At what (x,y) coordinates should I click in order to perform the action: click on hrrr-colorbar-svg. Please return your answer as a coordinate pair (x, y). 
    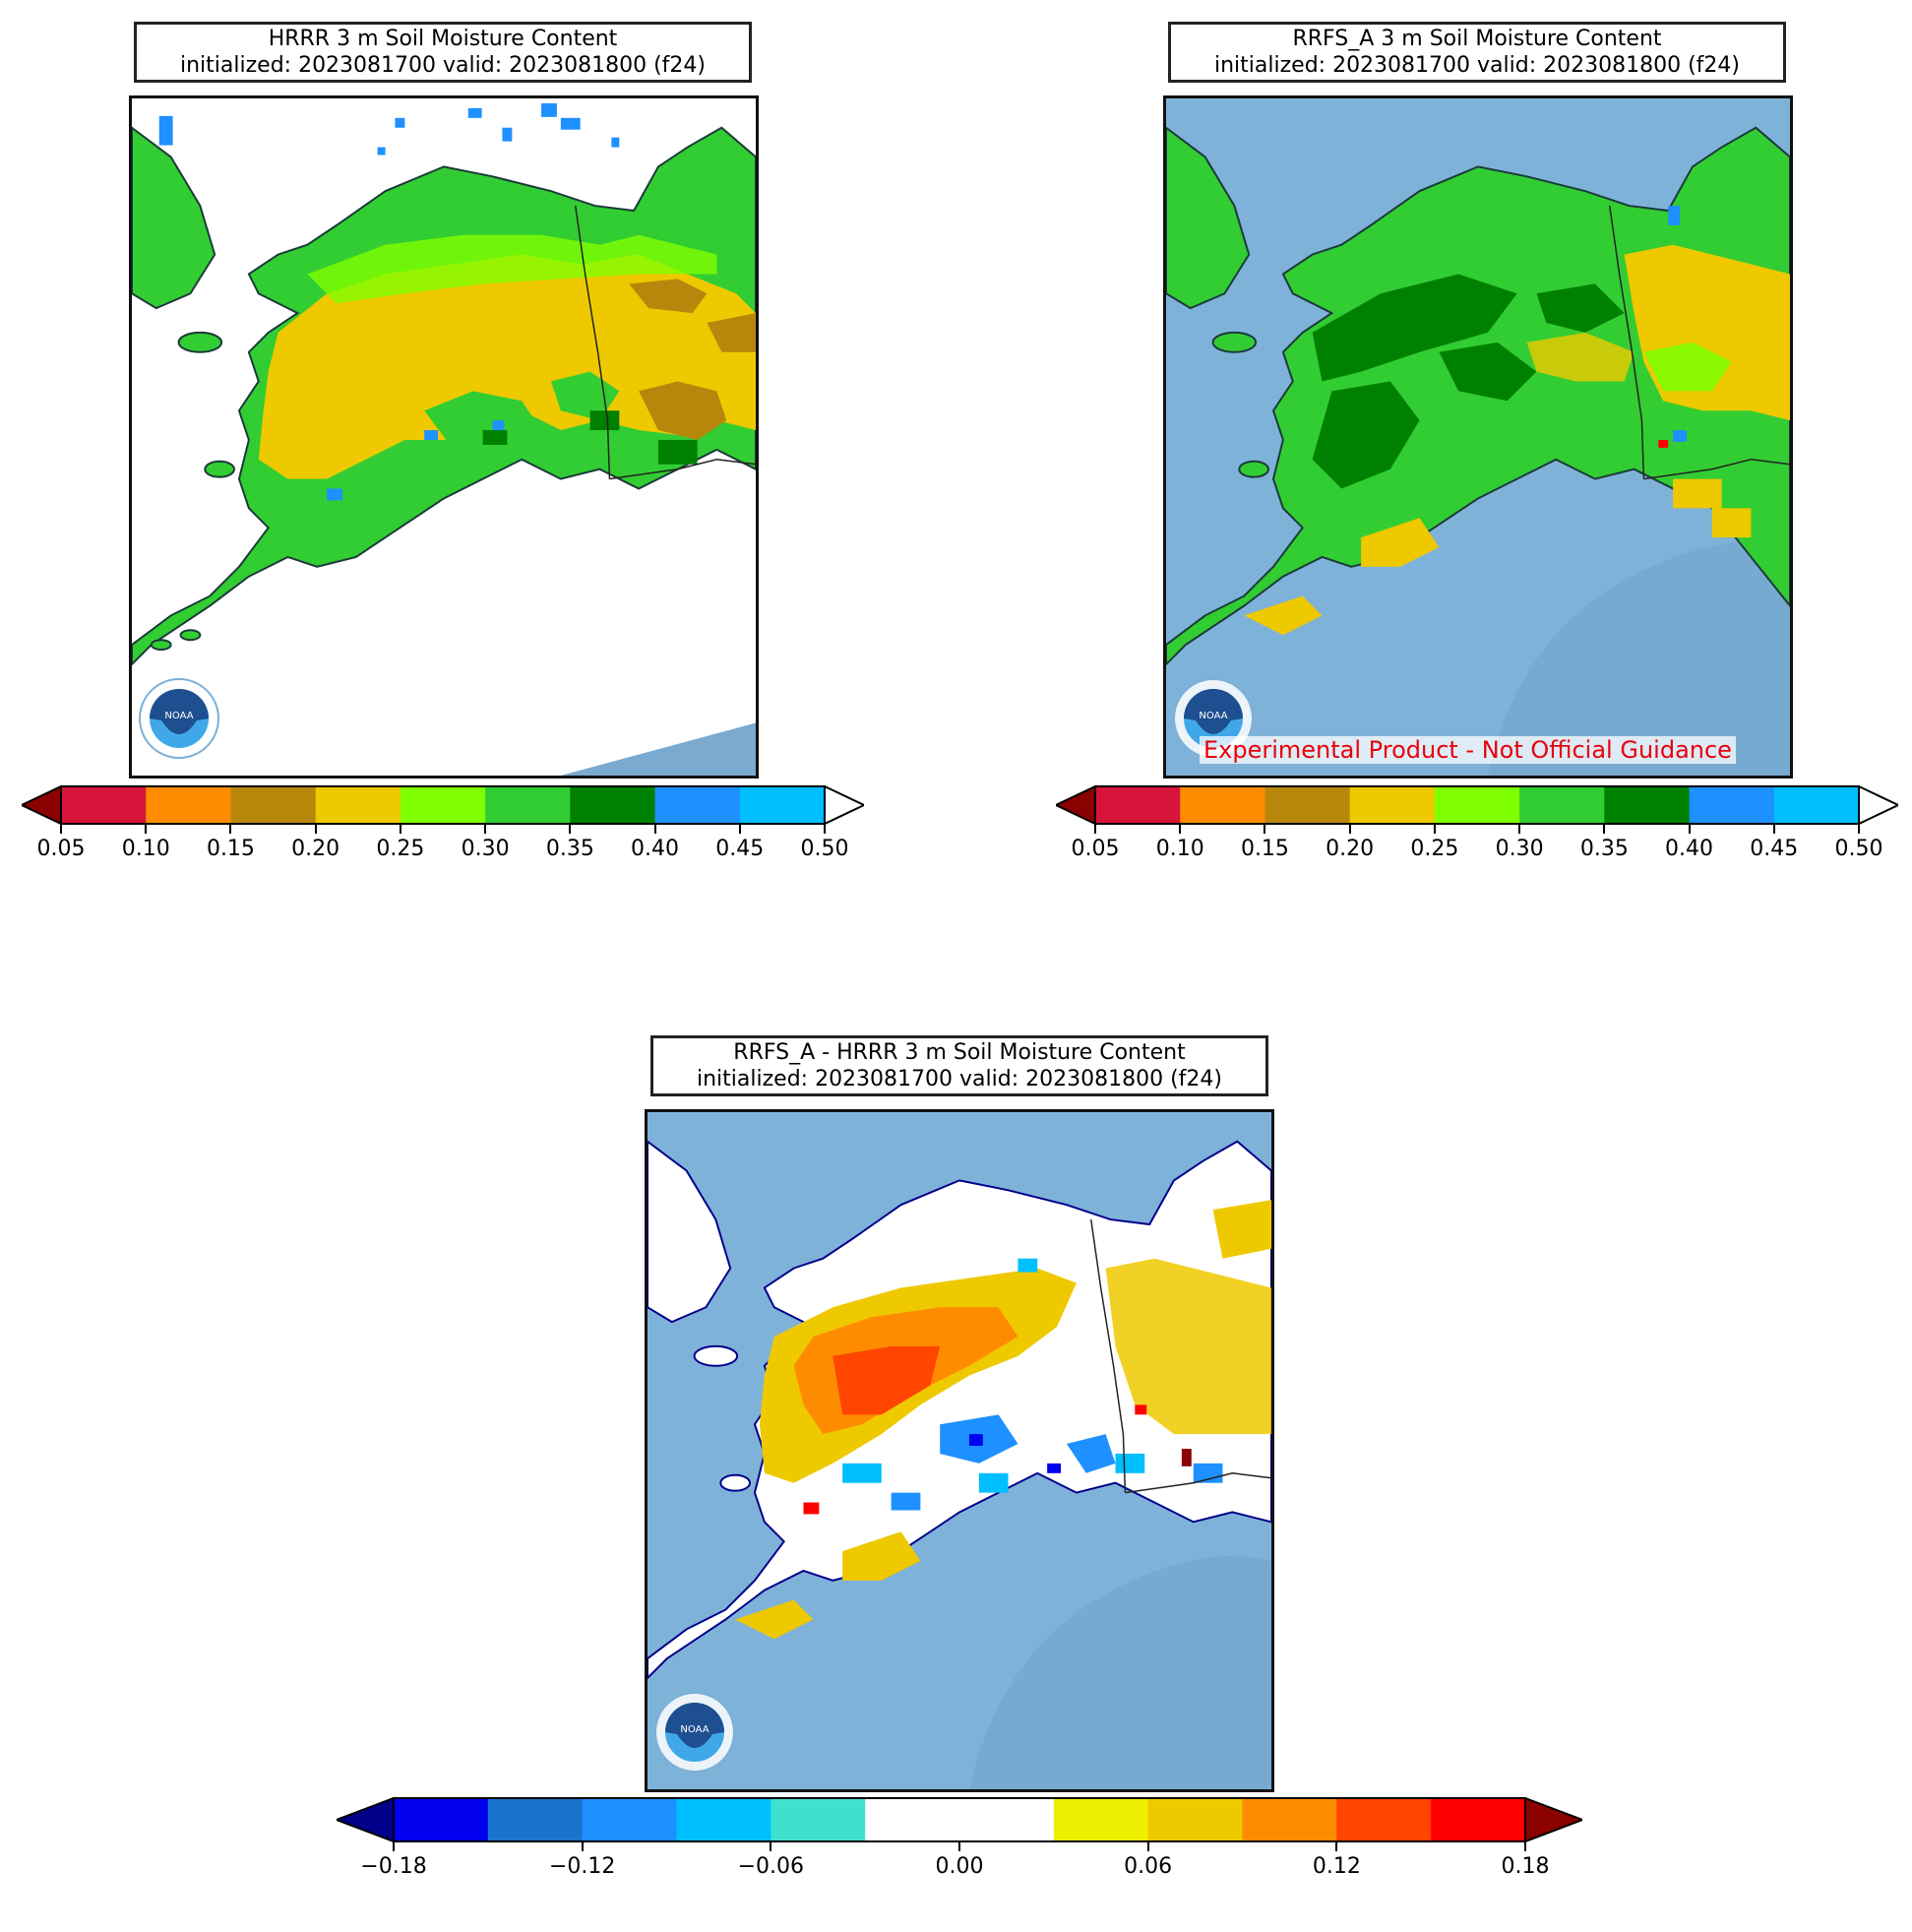
    Looking at the image, I should click on (443, 805).